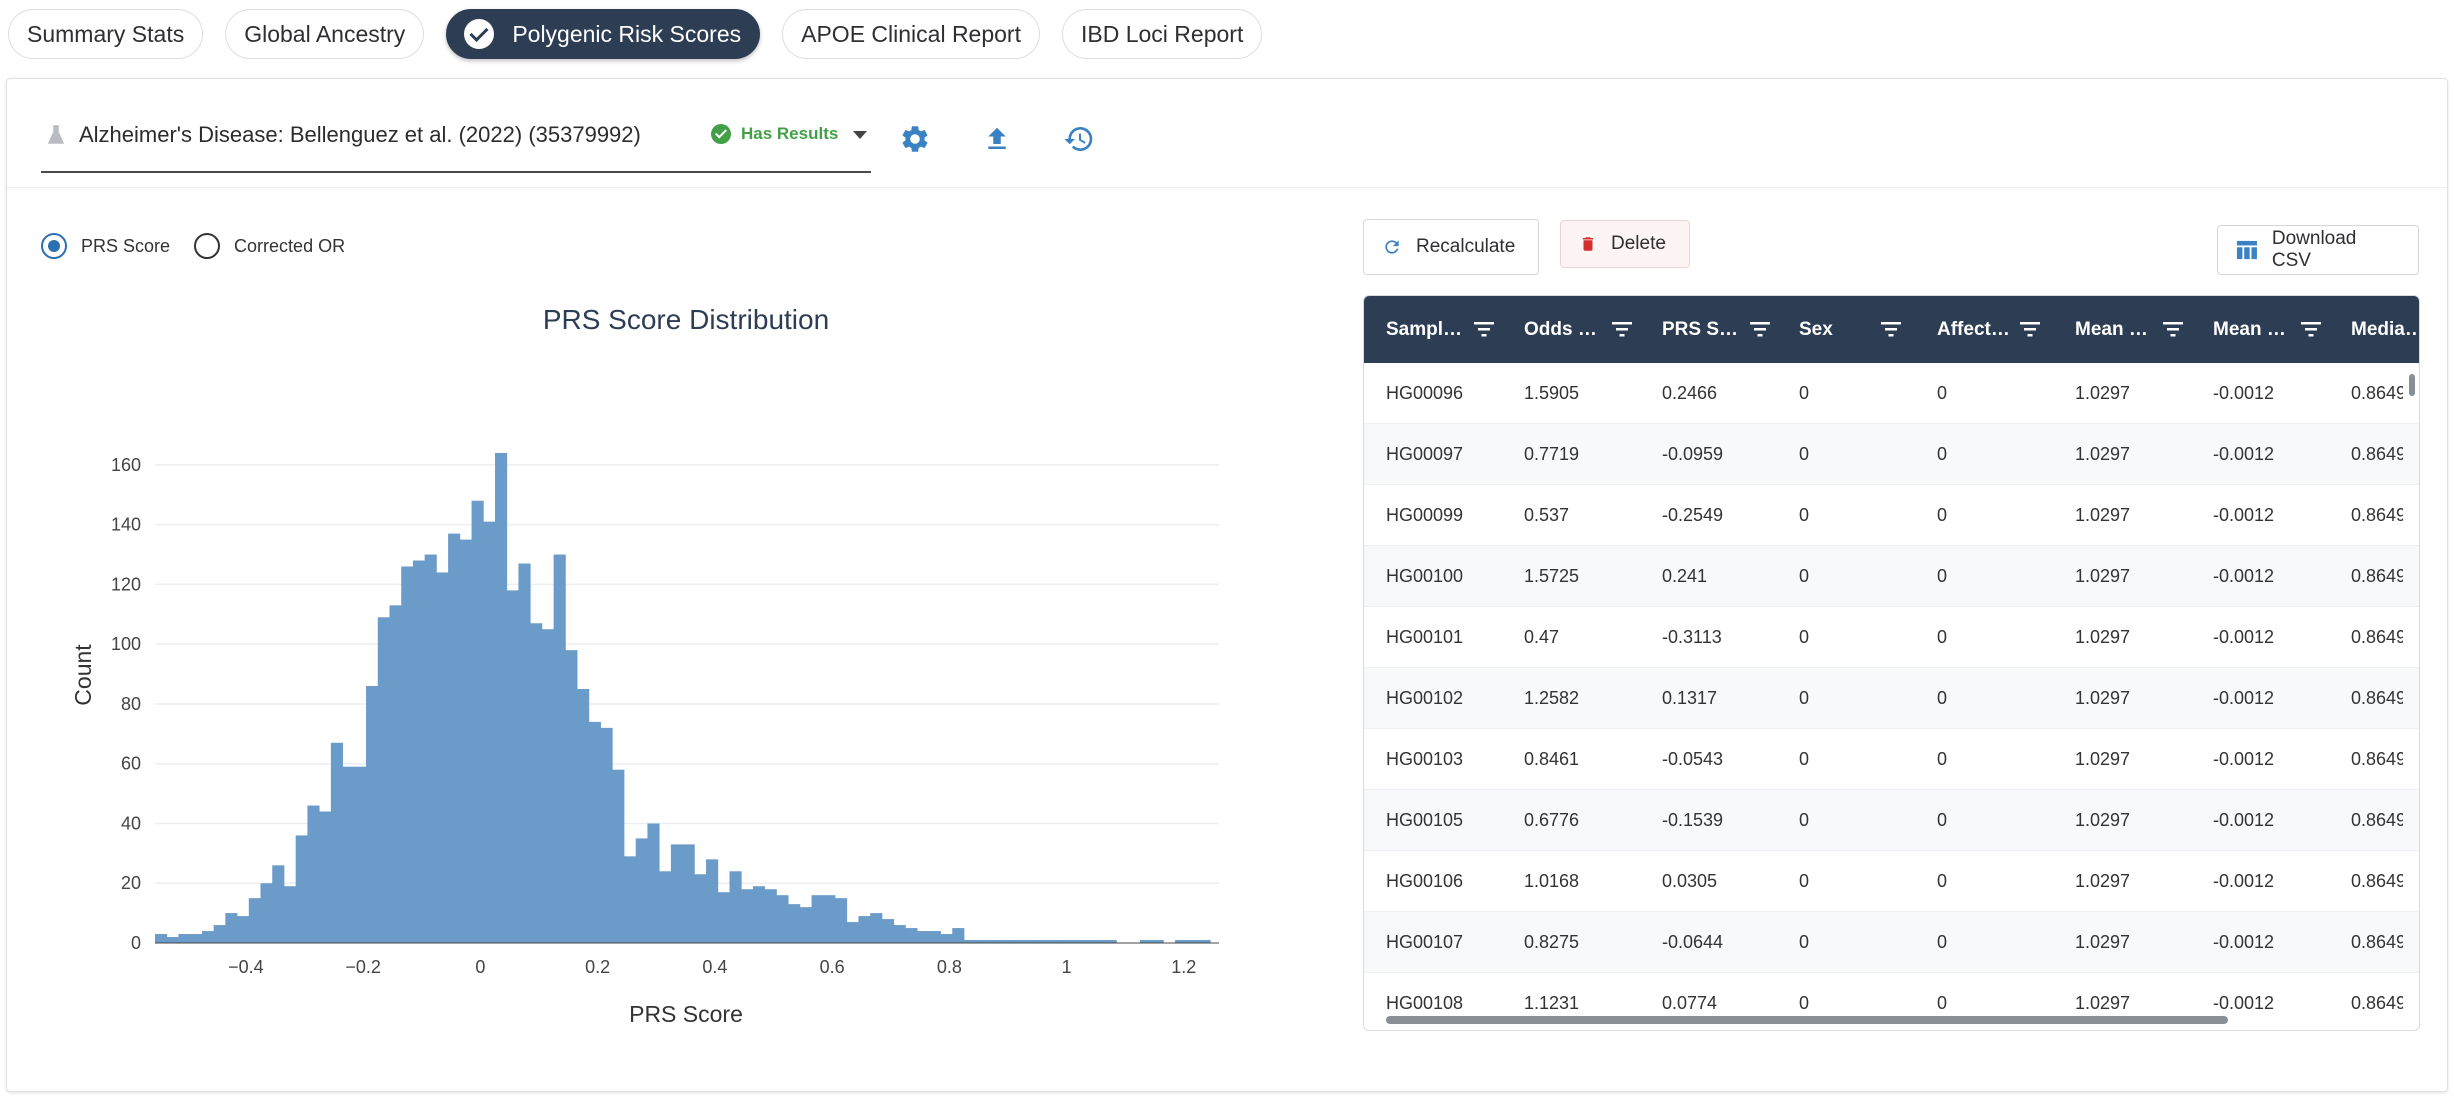 The width and height of the screenshot is (2454, 1106). Describe the element at coordinates (1891, 393) in the screenshot. I see `table-row: HG00096 1.5905 0.2466 0 0 1.0297 -0.0012 0.8649` at that location.